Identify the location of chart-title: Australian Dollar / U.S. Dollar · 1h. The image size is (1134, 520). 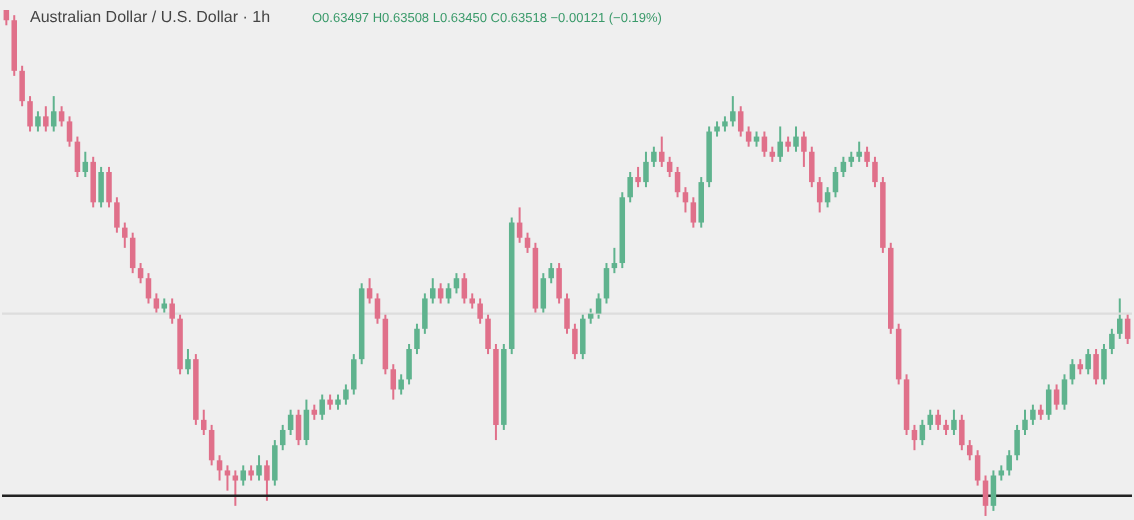
(150, 17).